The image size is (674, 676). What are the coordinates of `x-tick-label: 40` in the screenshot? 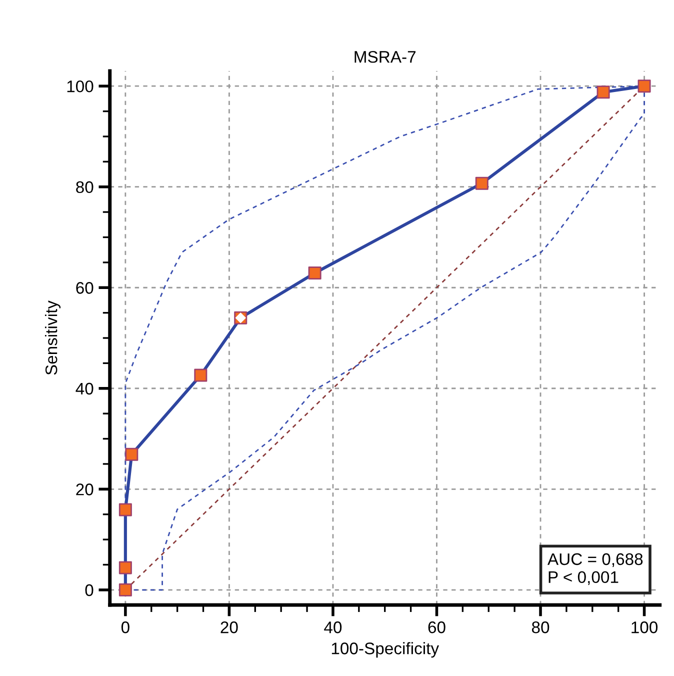 It's located at (333, 627).